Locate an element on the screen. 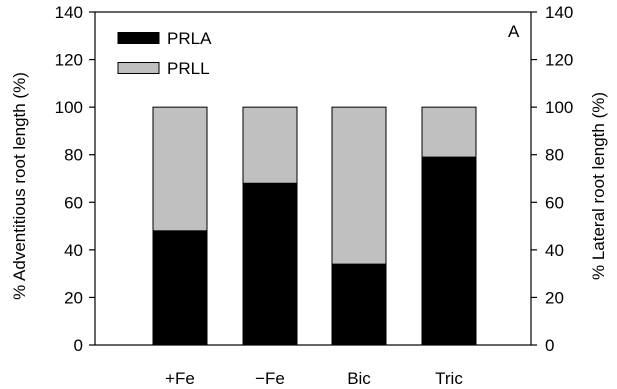 This screenshot has height=389, width=617. legend-label: PRLA is located at coordinates (189, 38).